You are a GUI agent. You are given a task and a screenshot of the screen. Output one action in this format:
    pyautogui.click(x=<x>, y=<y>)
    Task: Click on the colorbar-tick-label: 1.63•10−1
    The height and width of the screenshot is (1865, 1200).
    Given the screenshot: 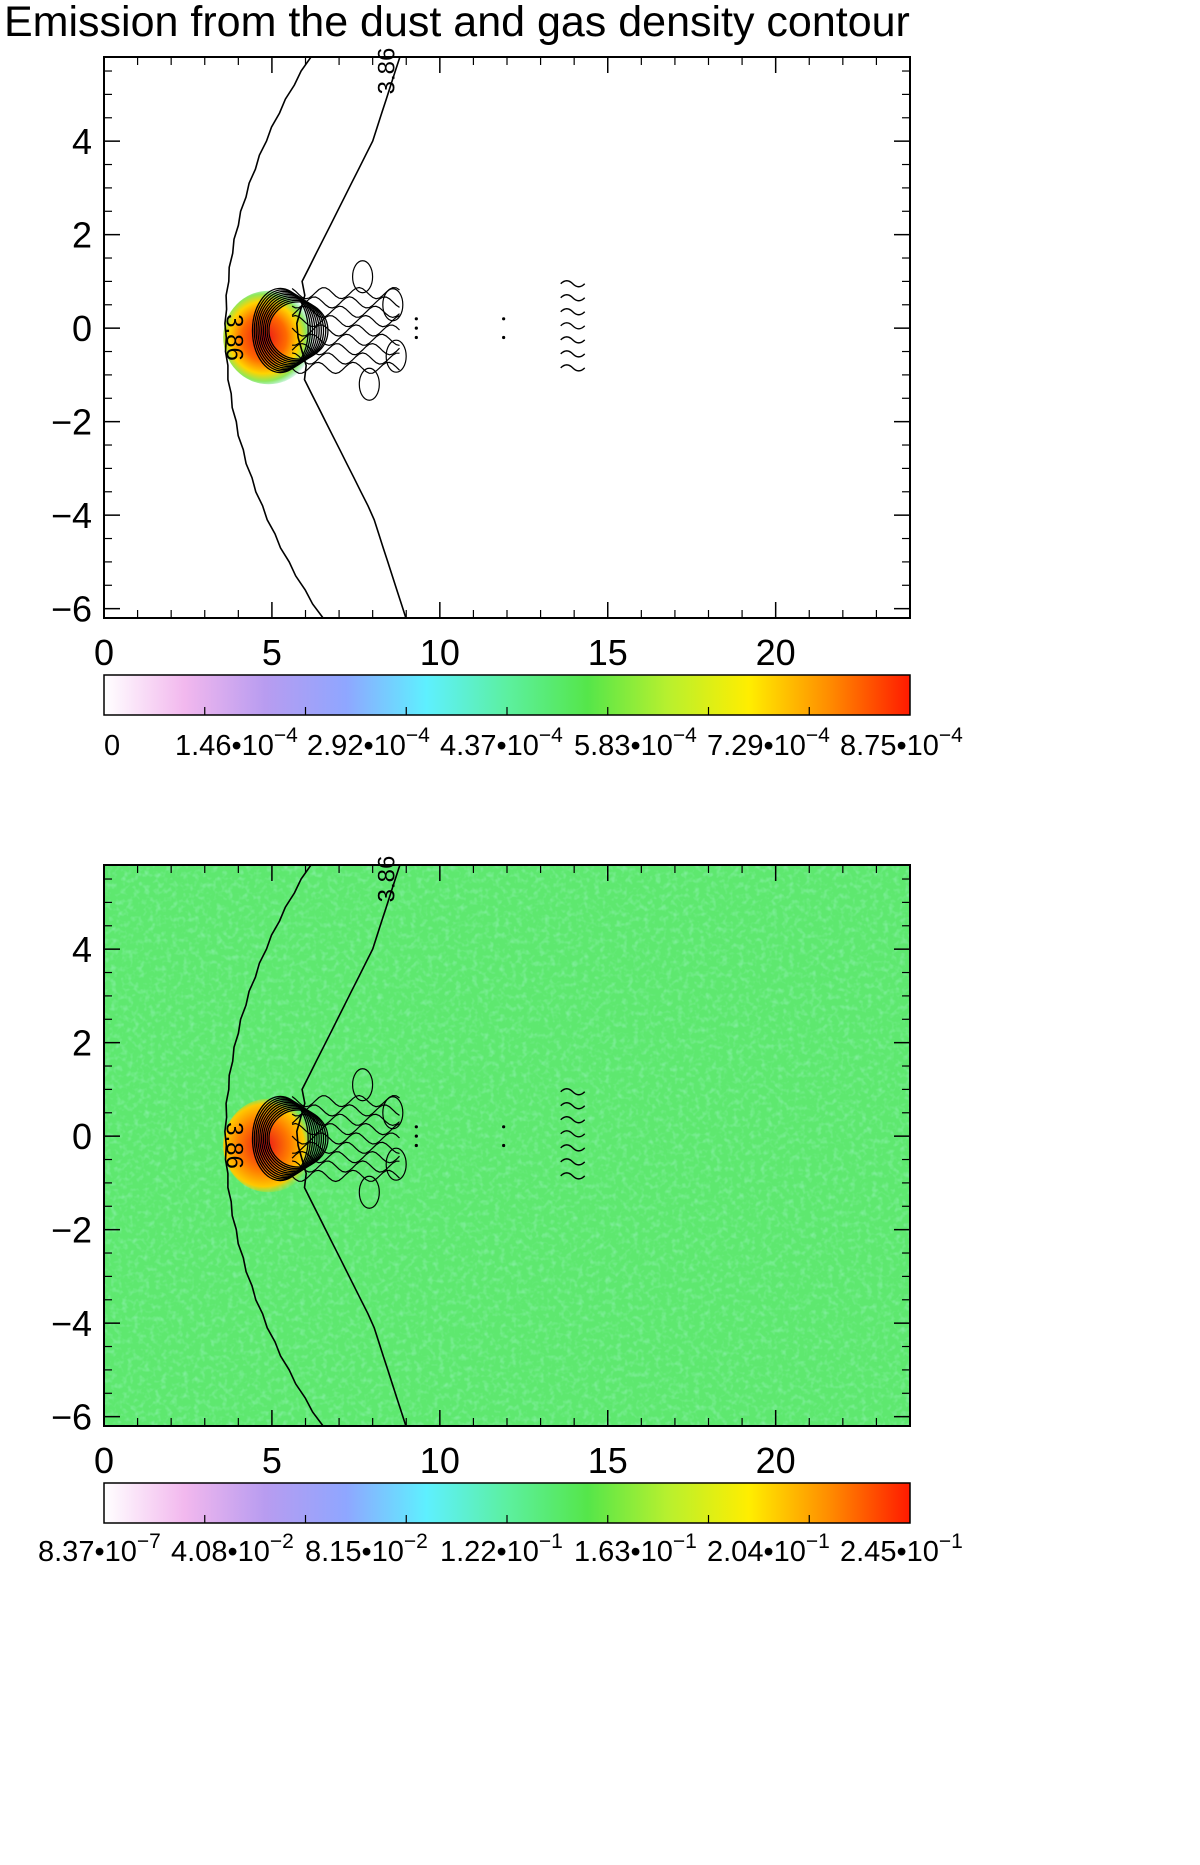 What is the action you would take?
    pyautogui.click(x=635, y=1549)
    